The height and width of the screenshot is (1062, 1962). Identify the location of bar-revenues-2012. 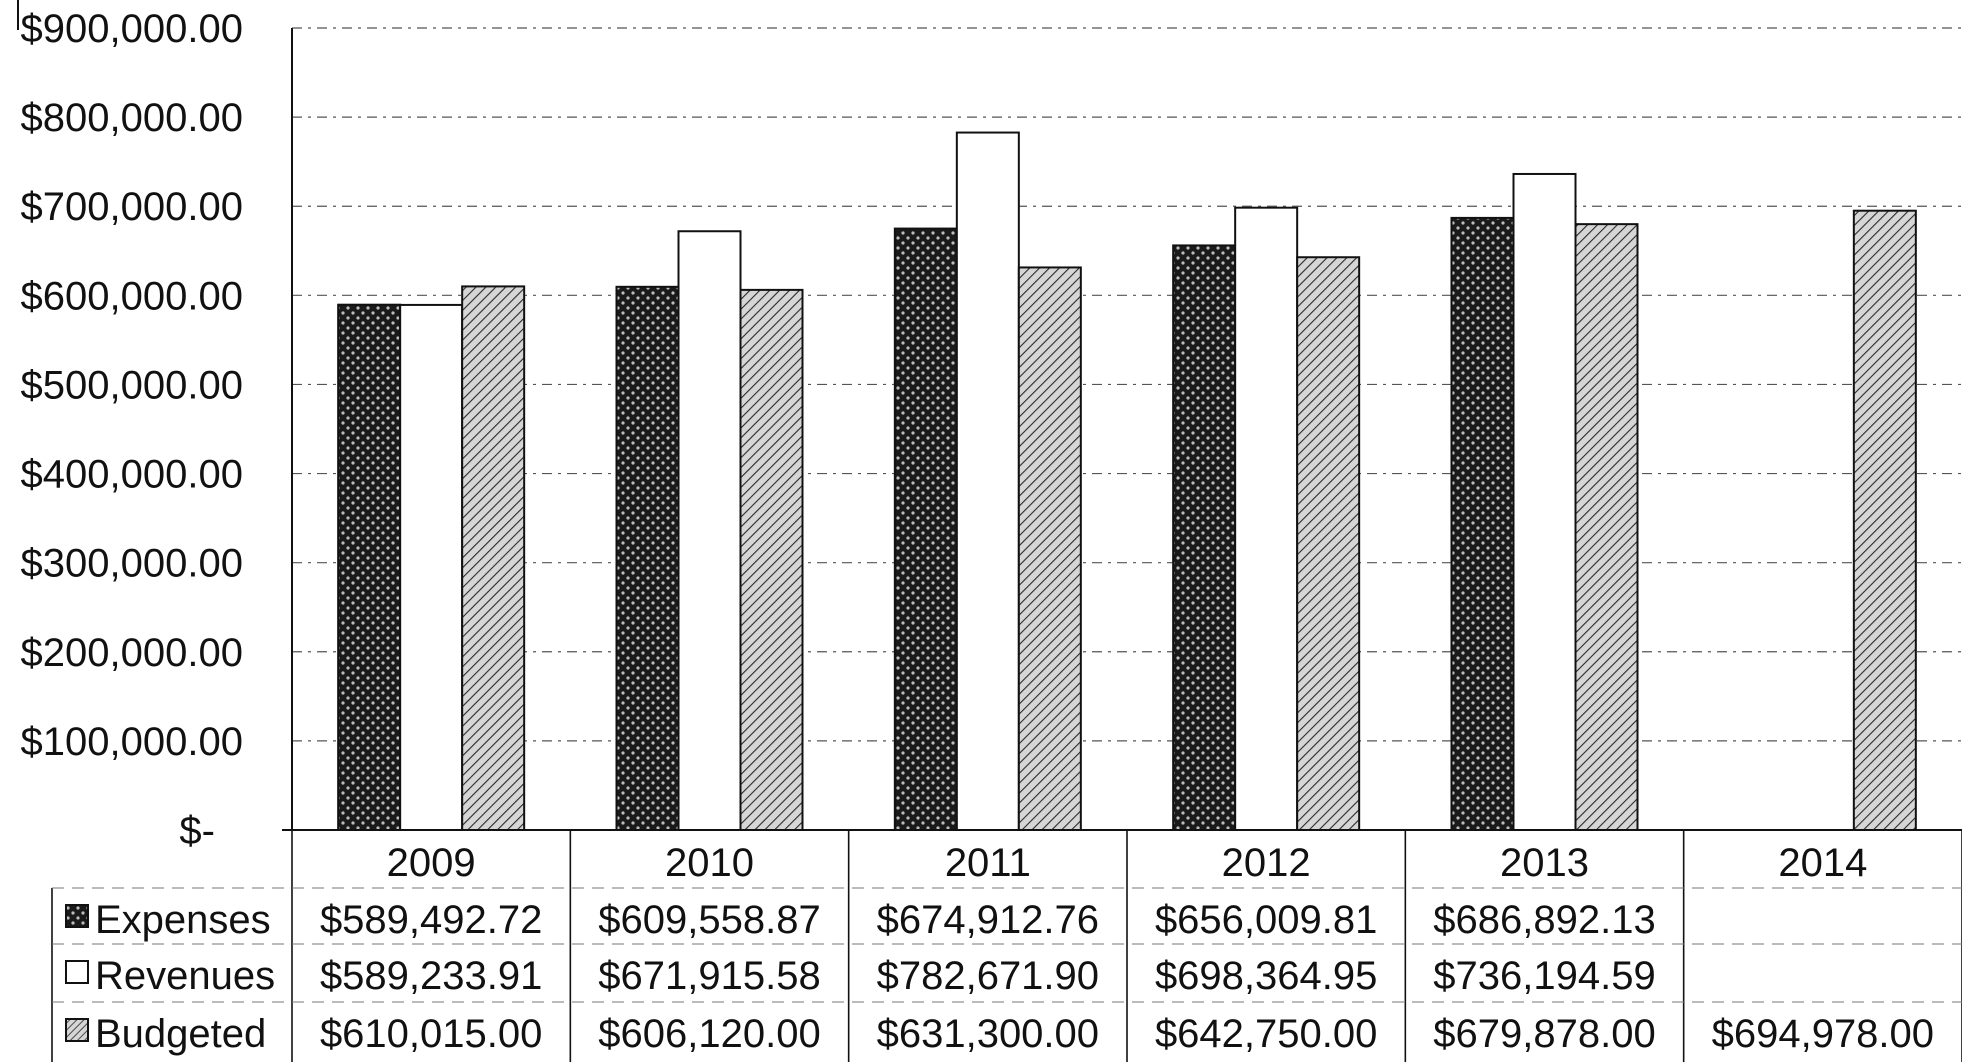
(1266, 518).